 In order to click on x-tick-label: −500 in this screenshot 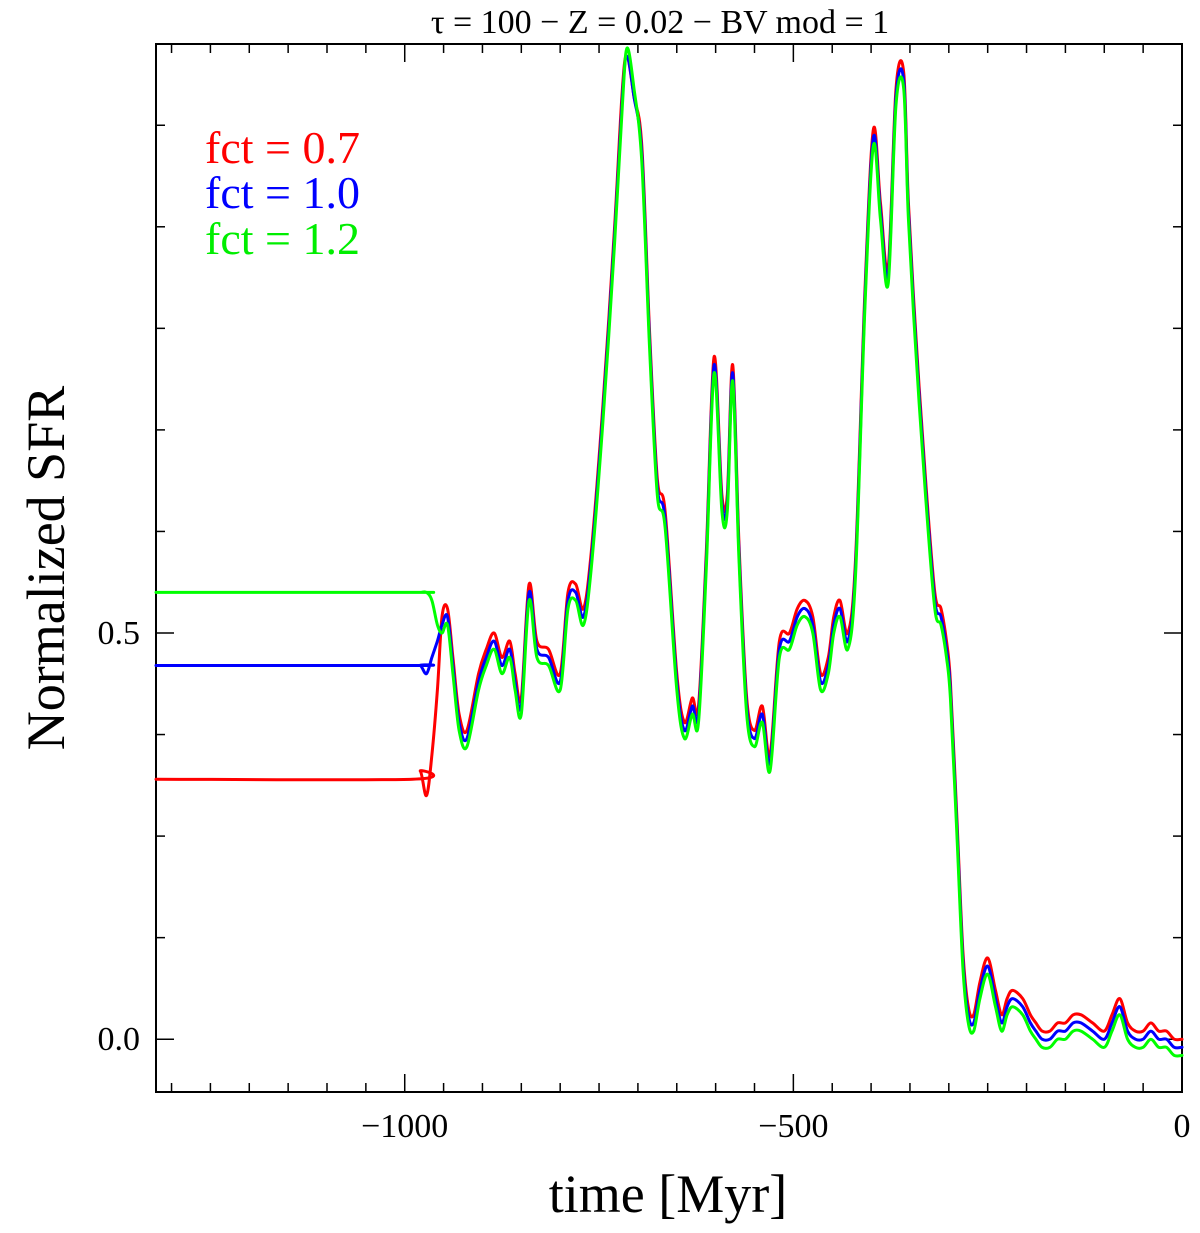, I will do `click(793, 1126)`.